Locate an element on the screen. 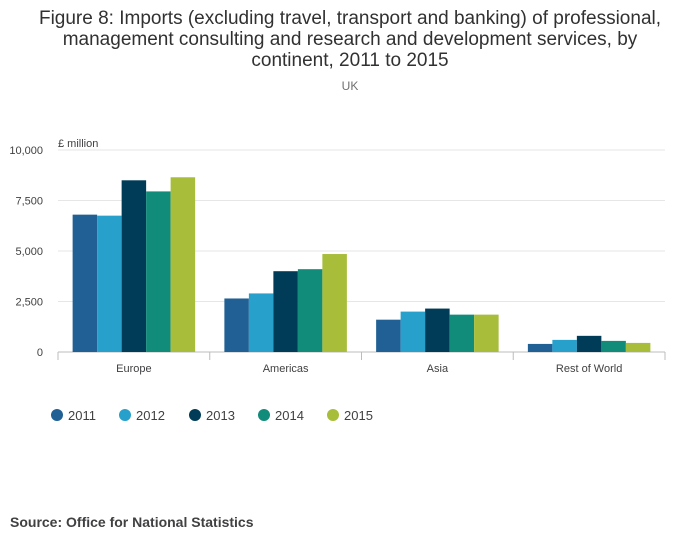  bar-europe-2012 is located at coordinates (109, 283).